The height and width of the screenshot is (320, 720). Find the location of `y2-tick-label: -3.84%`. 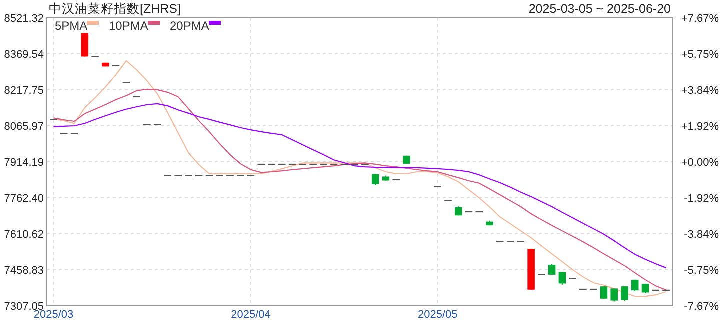

y2-tick-label: -3.84% is located at coordinates (702, 234).